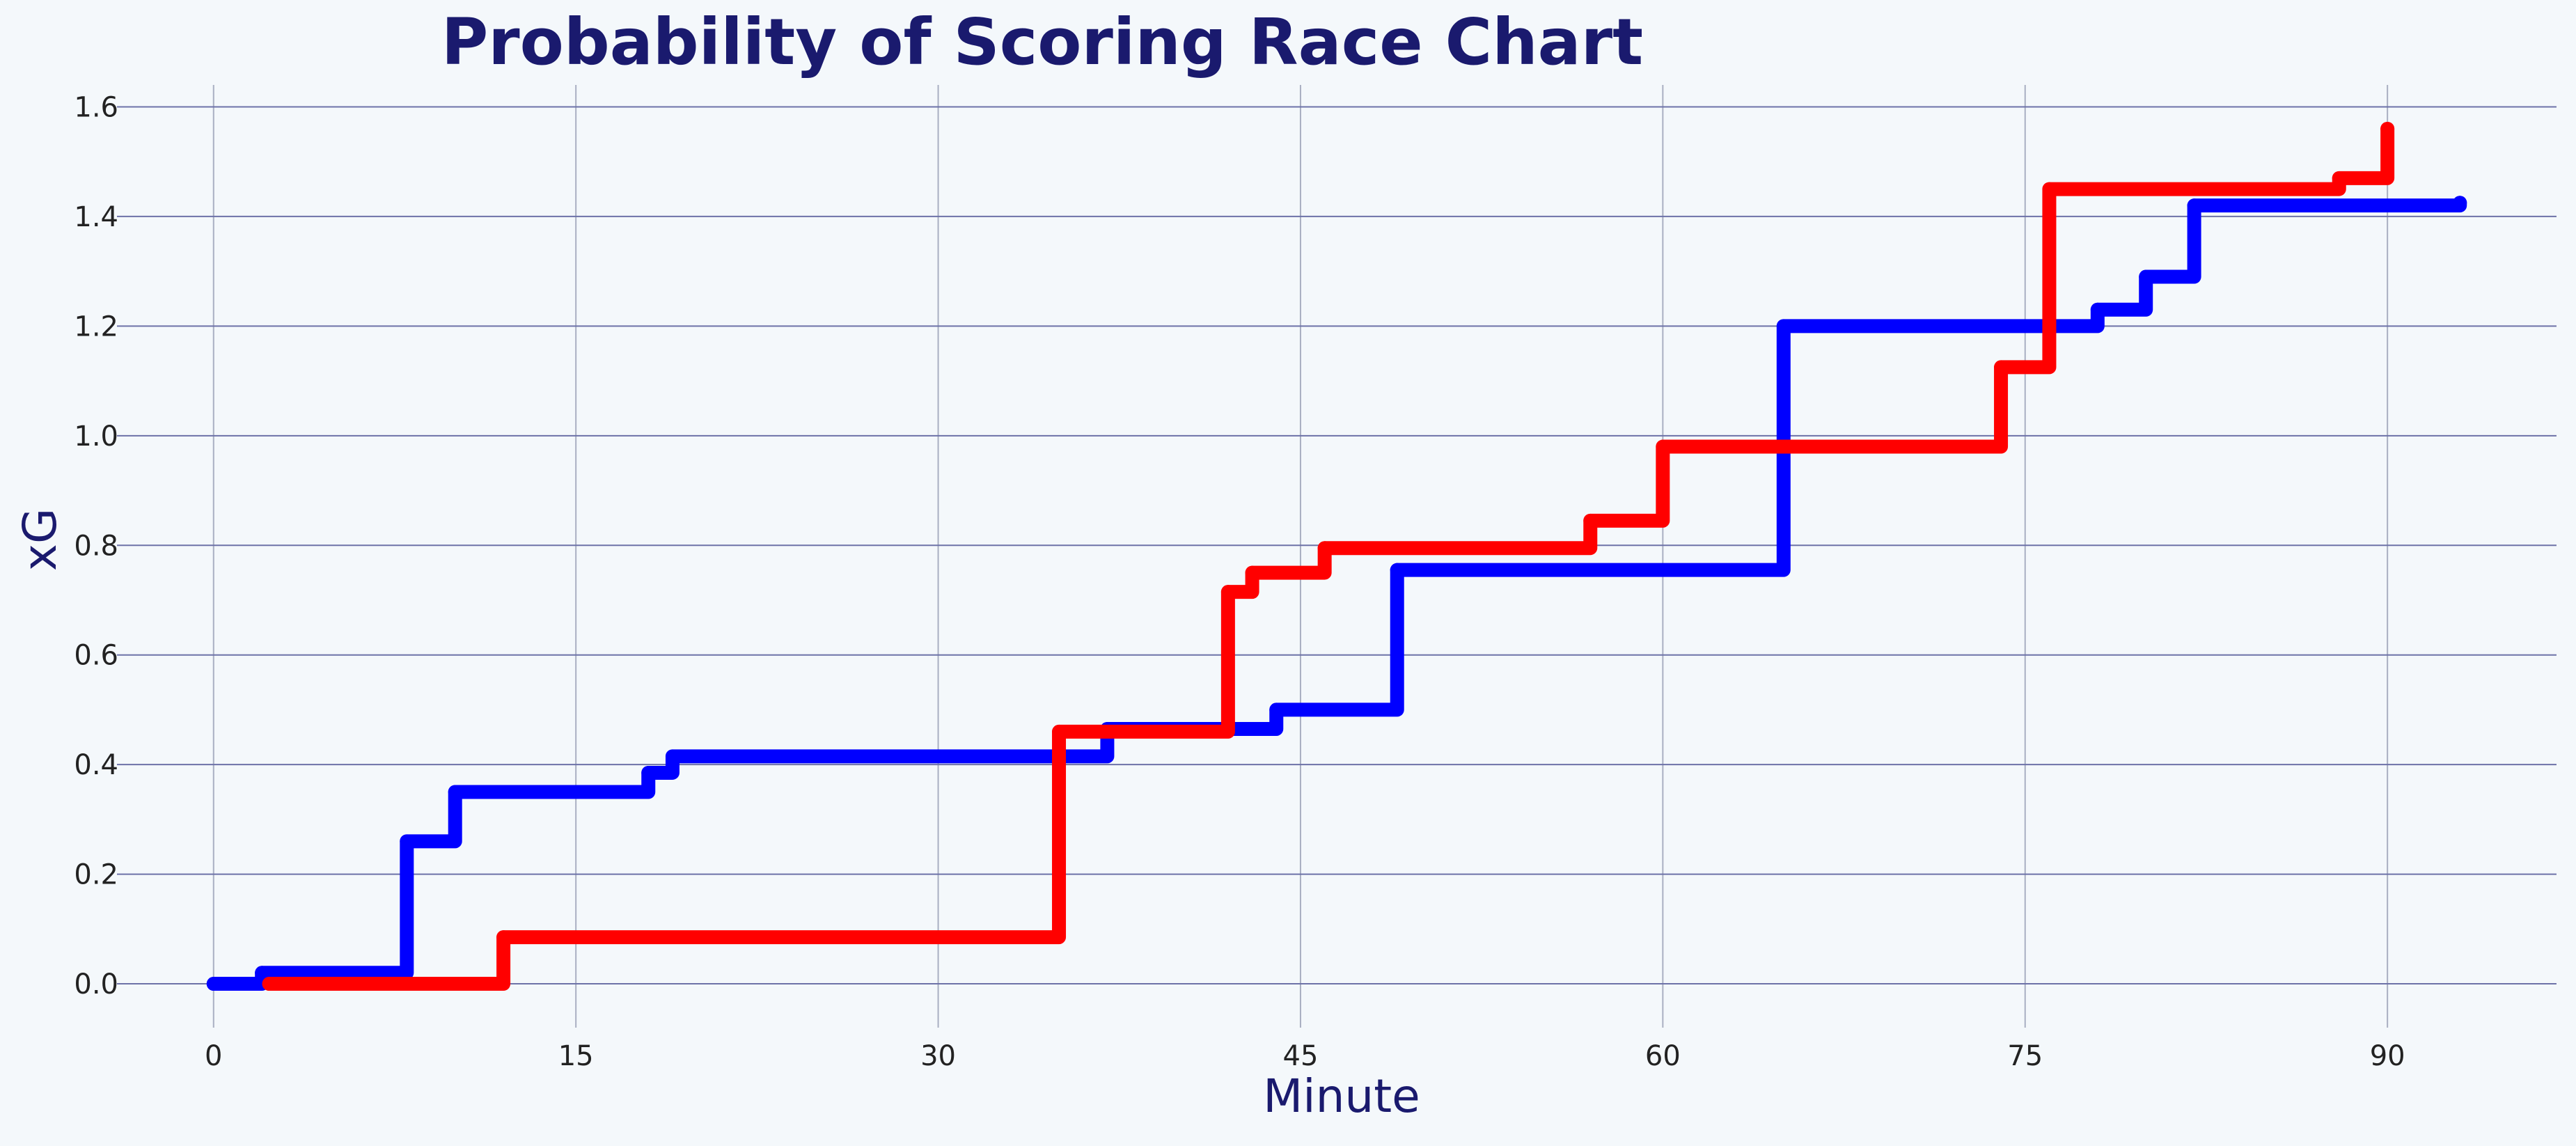  What do you see at coordinates (1042, 42) in the screenshot?
I see `chart-title: Probability of Scoring Race Chart` at bounding box center [1042, 42].